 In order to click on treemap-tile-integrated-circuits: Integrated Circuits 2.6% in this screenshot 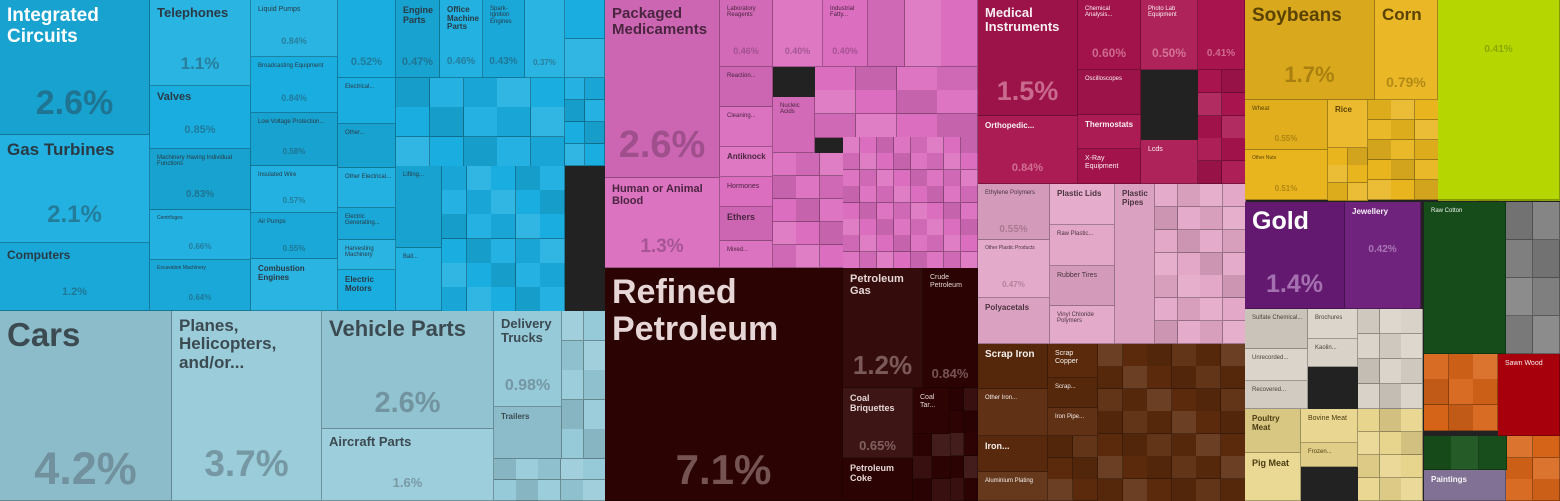, I will do `click(75, 67)`.